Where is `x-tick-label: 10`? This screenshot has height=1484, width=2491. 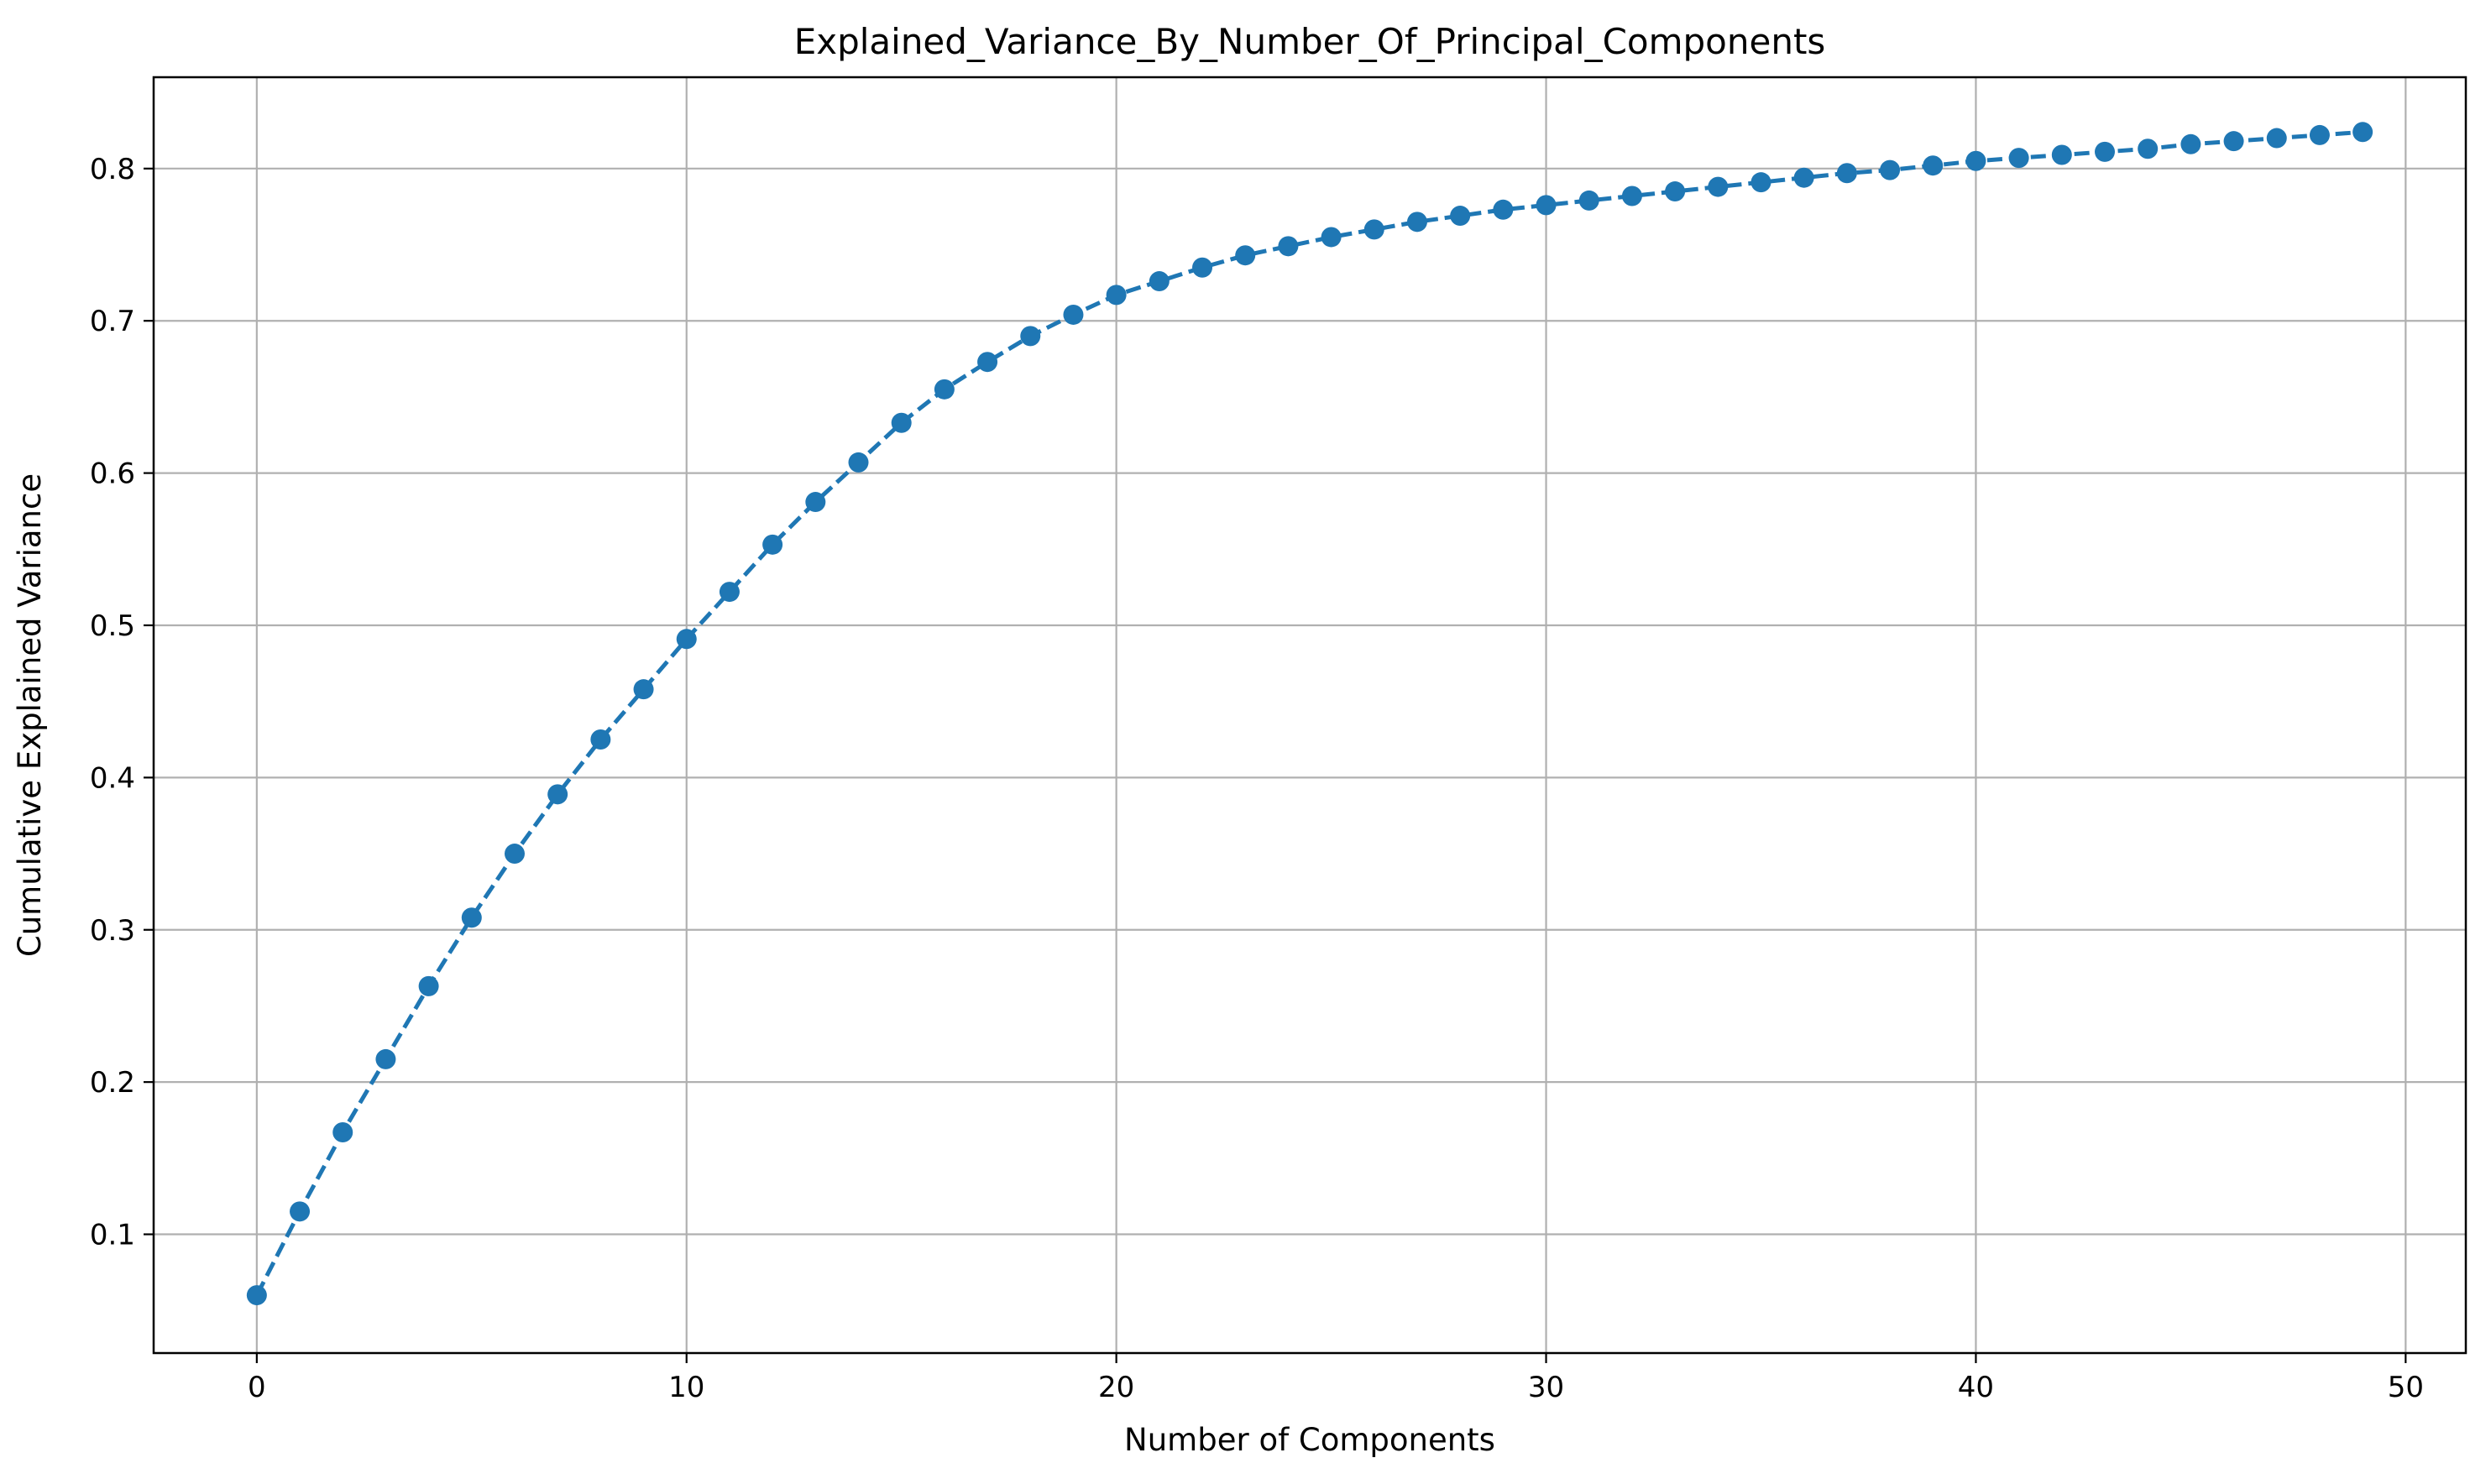 x-tick-label: 10 is located at coordinates (686, 1387).